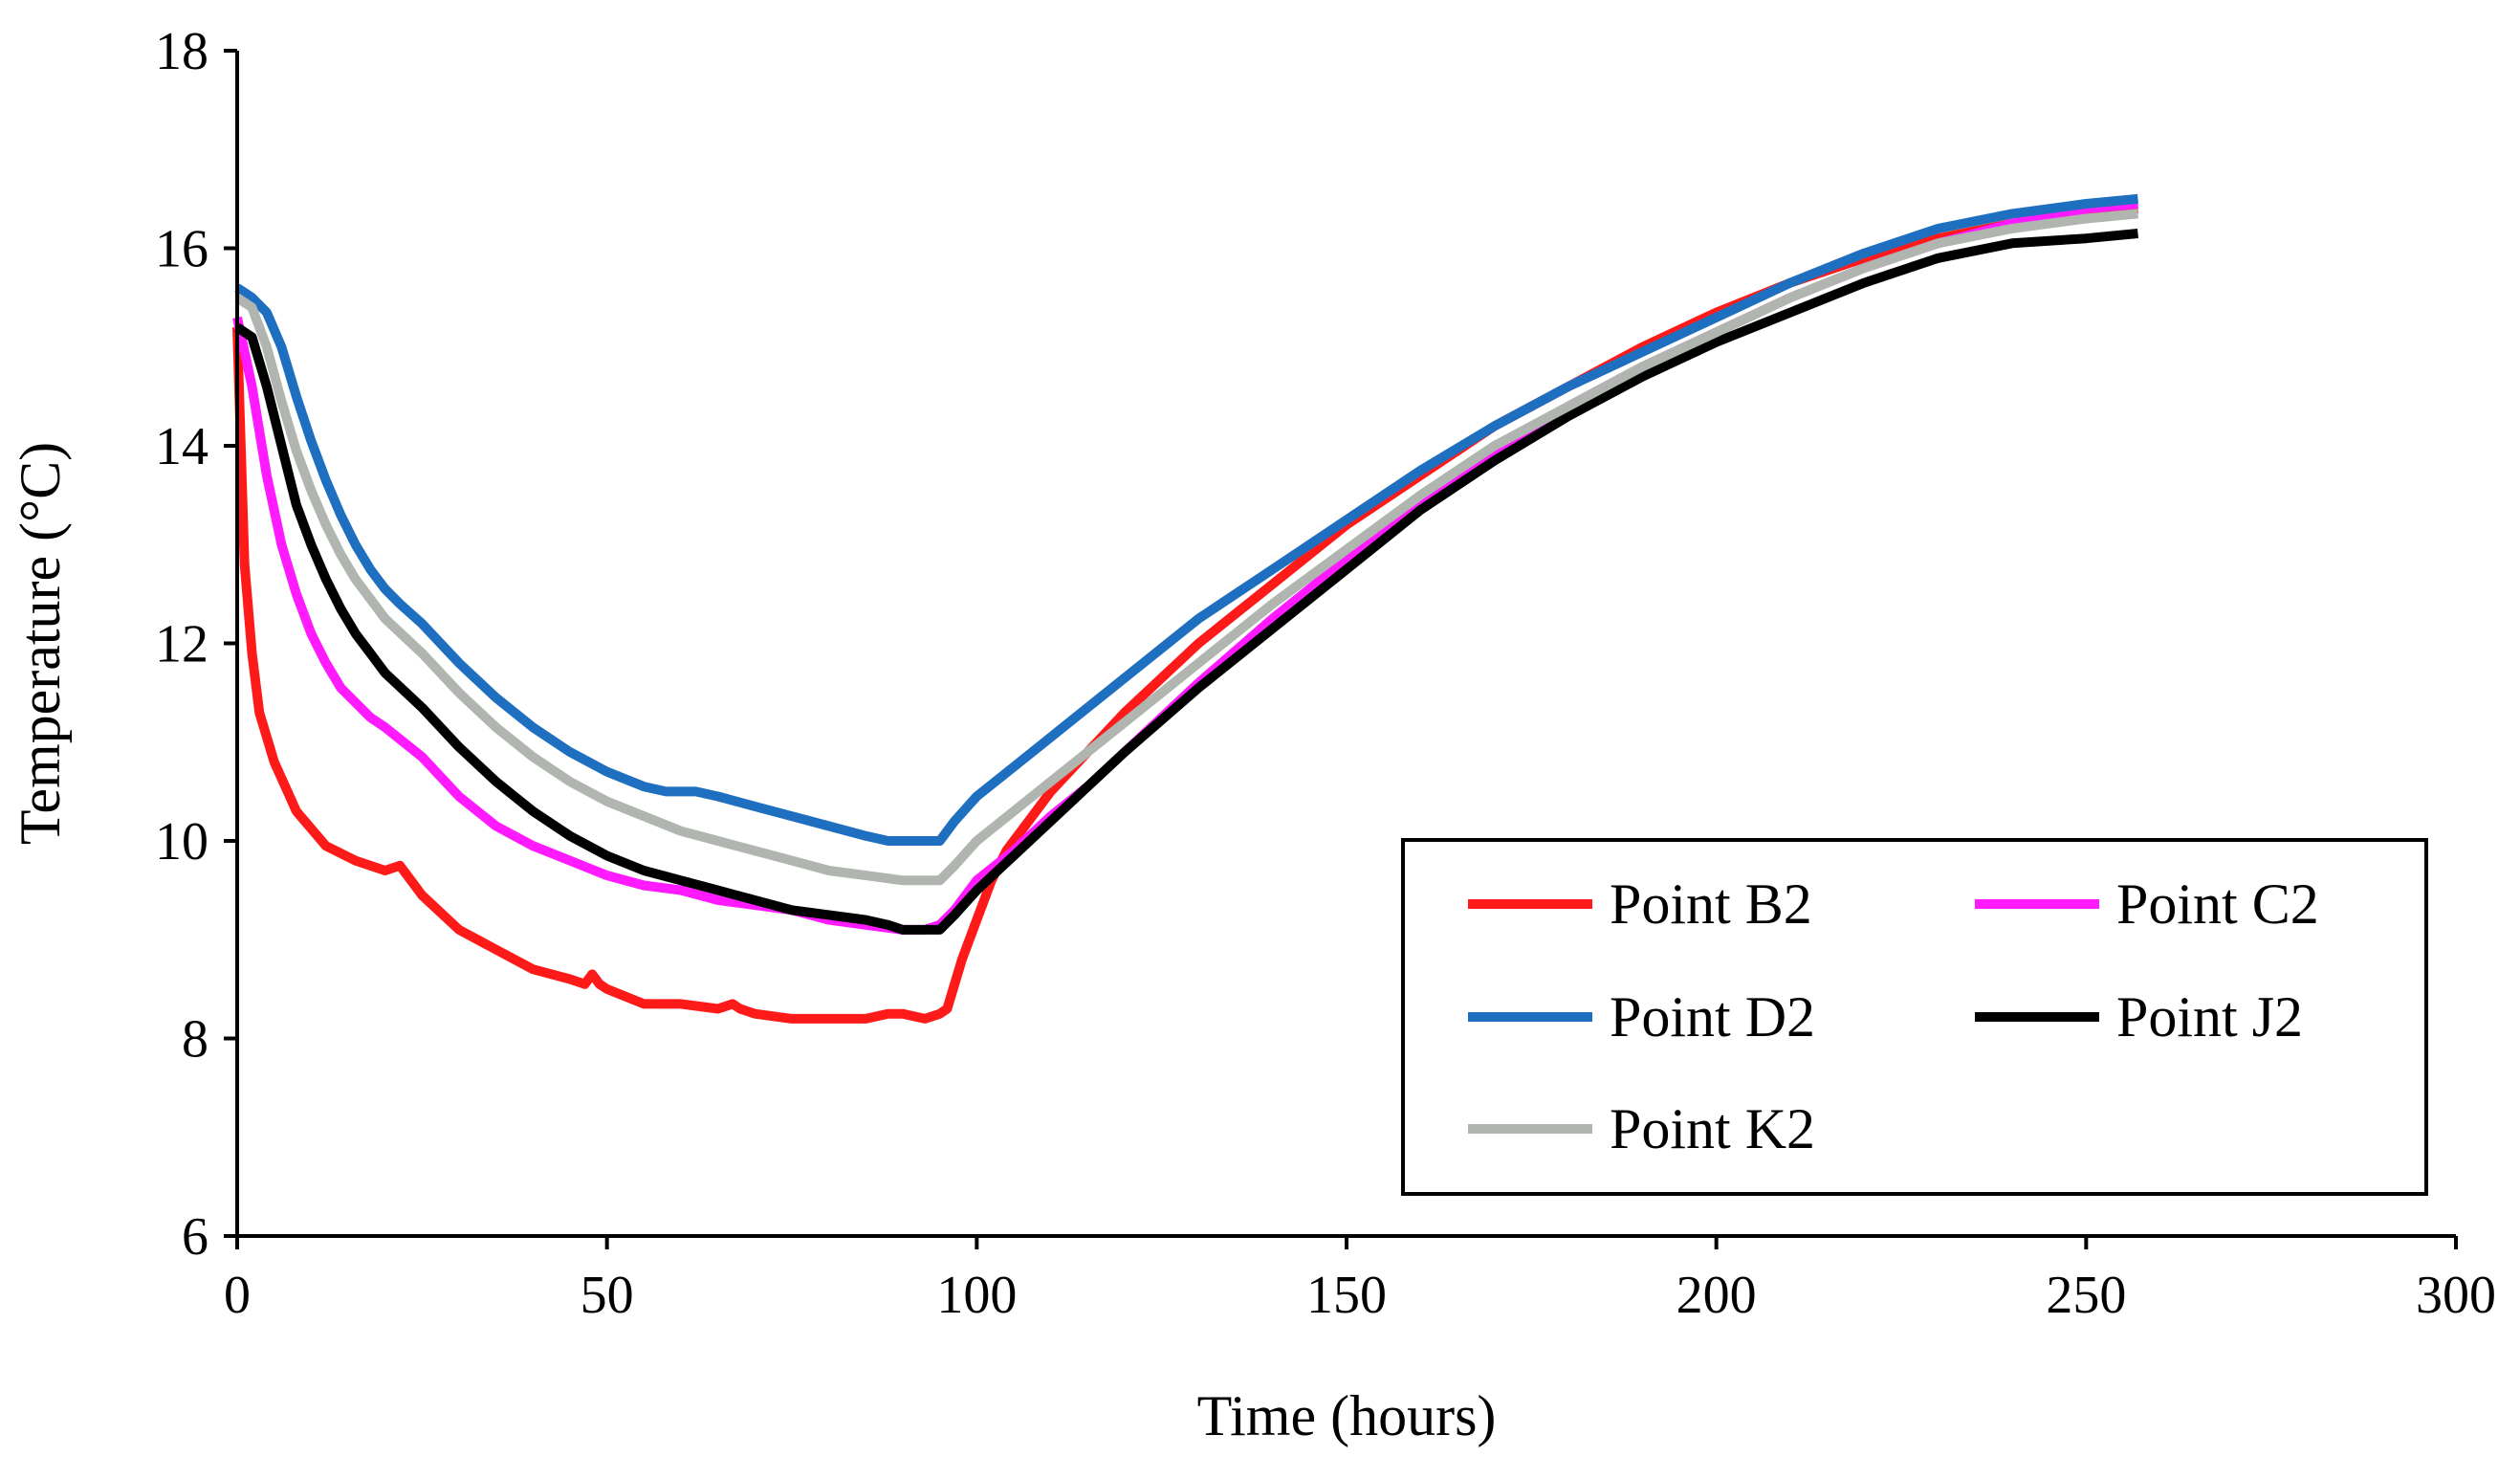 Image resolution: width=2520 pixels, height=1479 pixels. I want to click on legend-label-point-c2: Point C2, so click(2217, 904).